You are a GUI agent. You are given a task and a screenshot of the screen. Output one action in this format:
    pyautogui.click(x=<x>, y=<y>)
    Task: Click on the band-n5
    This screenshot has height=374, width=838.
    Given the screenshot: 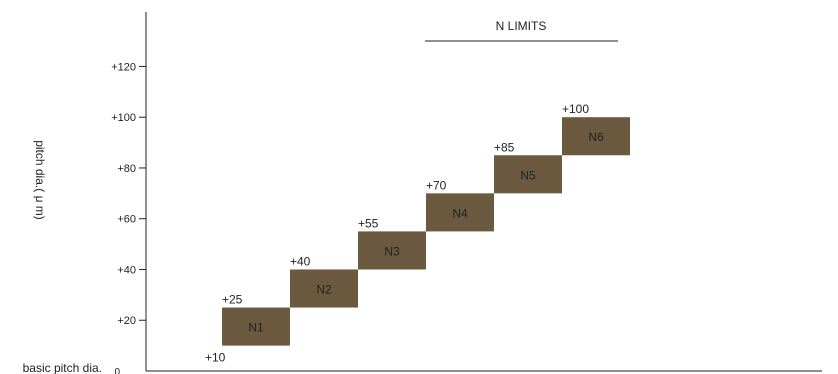 What is the action you would take?
    pyautogui.click(x=528, y=174)
    